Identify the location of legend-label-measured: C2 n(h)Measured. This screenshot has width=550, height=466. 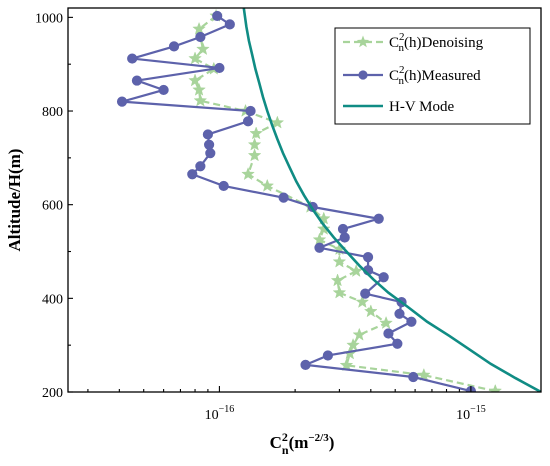
(435, 75).